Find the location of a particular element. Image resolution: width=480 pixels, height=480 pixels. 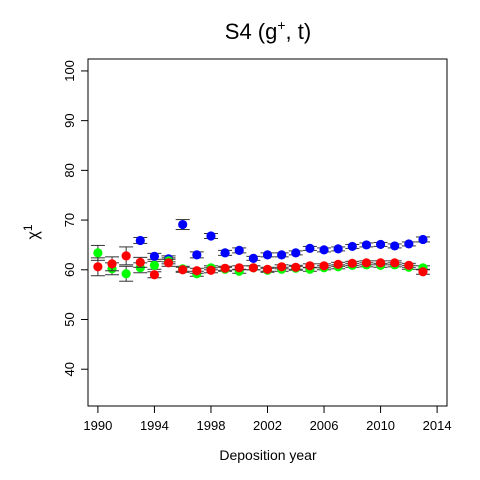

y-tick-label: 40 is located at coordinates (69, 369).